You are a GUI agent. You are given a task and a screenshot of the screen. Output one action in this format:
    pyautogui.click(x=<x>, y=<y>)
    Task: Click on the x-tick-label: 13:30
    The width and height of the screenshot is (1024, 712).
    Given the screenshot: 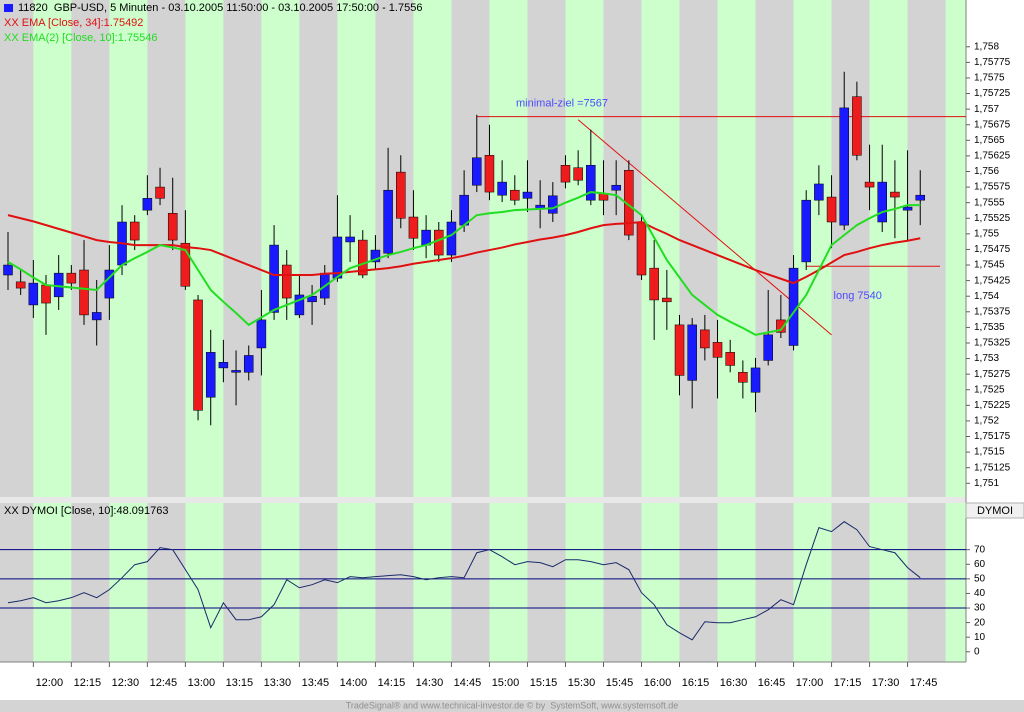 What is the action you would take?
    pyautogui.click(x=278, y=683)
    